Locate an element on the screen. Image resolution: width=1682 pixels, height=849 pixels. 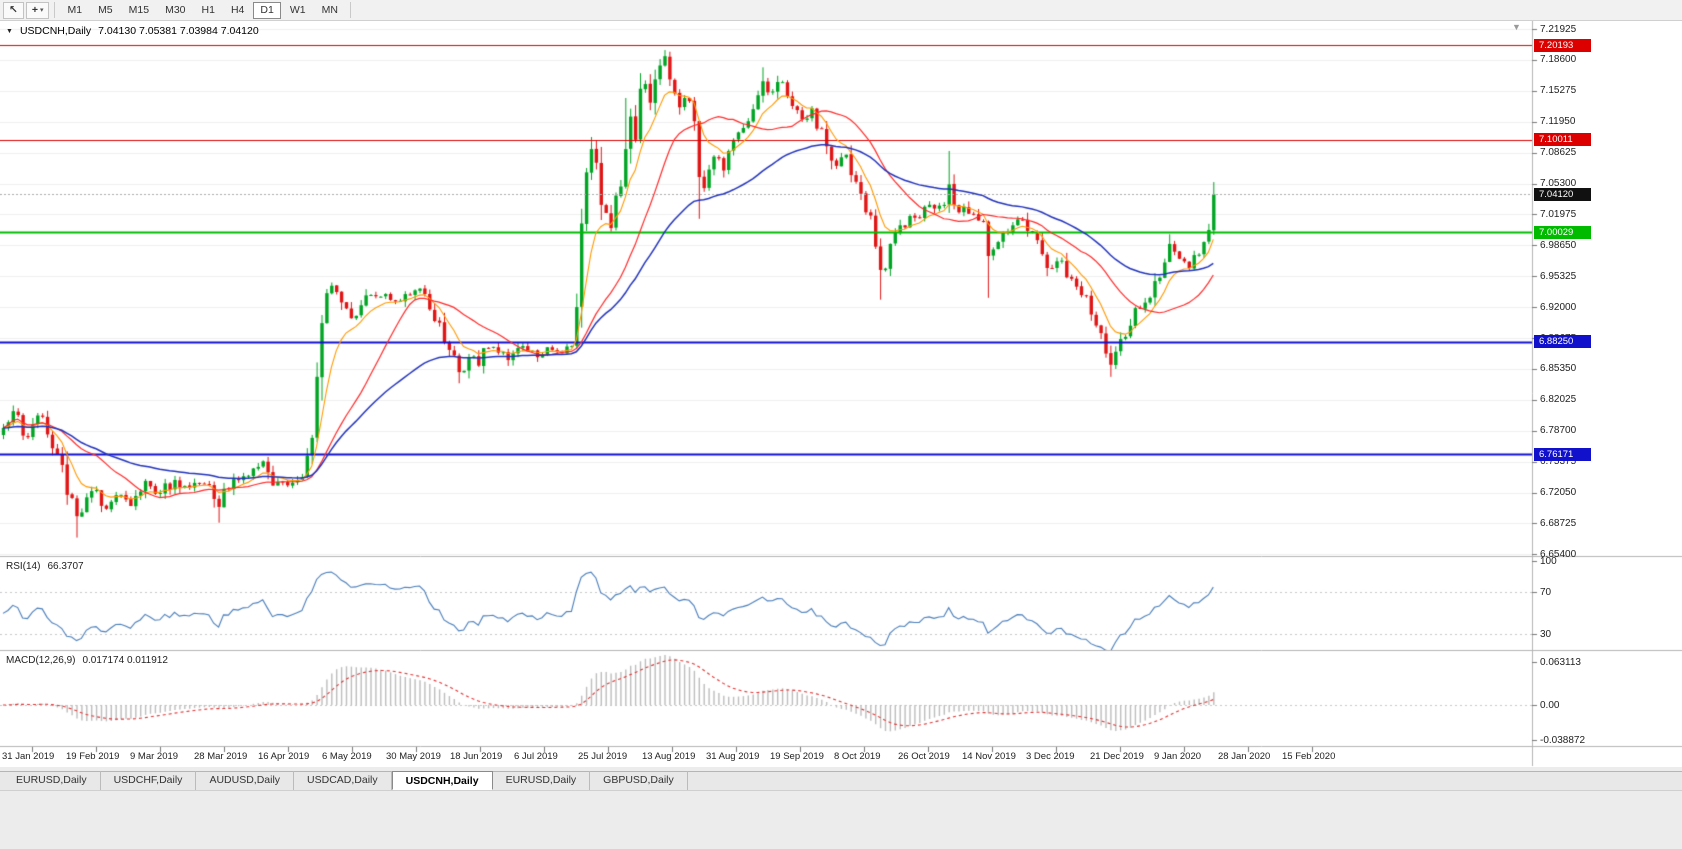
price-axis-label: 6.65400 is located at coordinates (1558, 554).